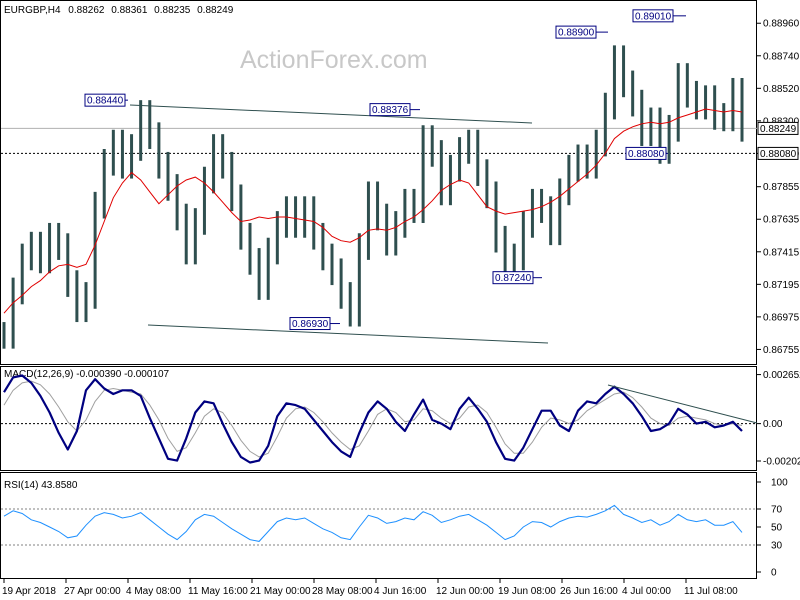  What do you see at coordinates (32, 10) in the screenshot?
I see `symbol-label: EURGBP,H4` at bounding box center [32, 10].